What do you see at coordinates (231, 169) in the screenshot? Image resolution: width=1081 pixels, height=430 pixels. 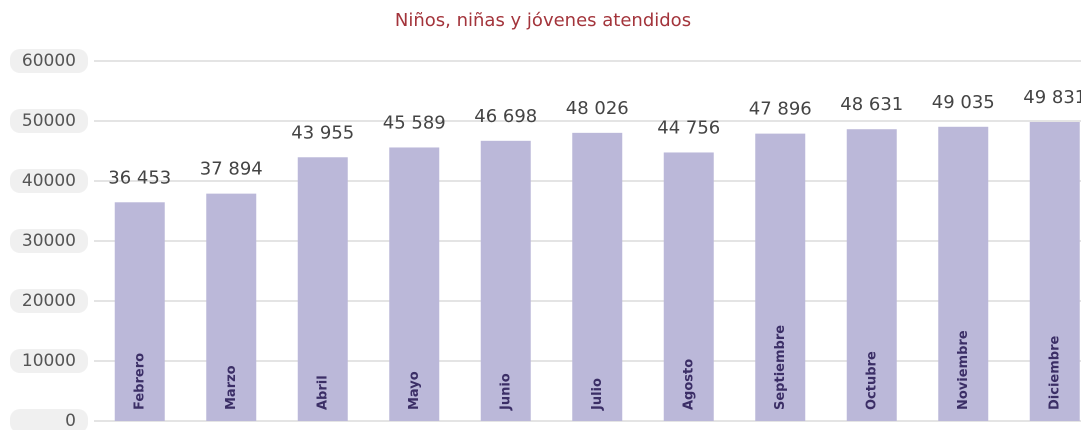 I see `value-label: 37 894` at bounding box center [231, 169].